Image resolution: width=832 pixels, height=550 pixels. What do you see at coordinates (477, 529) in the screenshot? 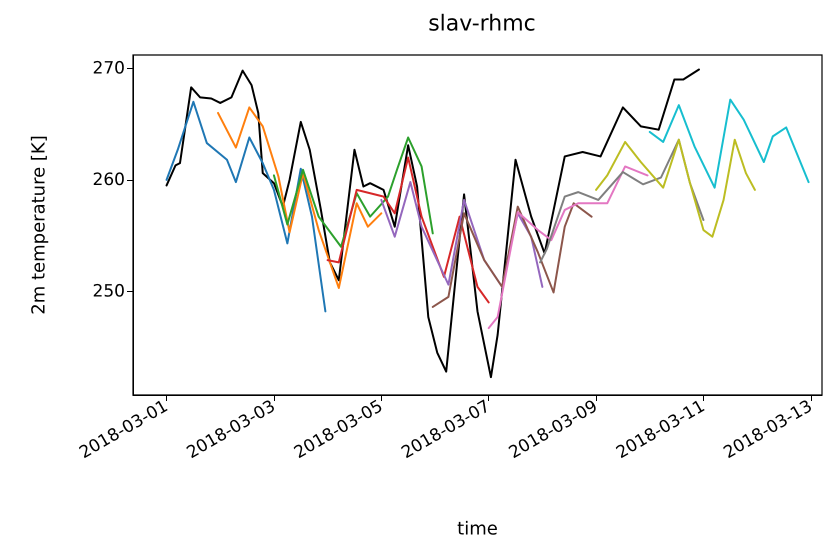
I see `x-axis-title: time` at bounding box center [477, 529].